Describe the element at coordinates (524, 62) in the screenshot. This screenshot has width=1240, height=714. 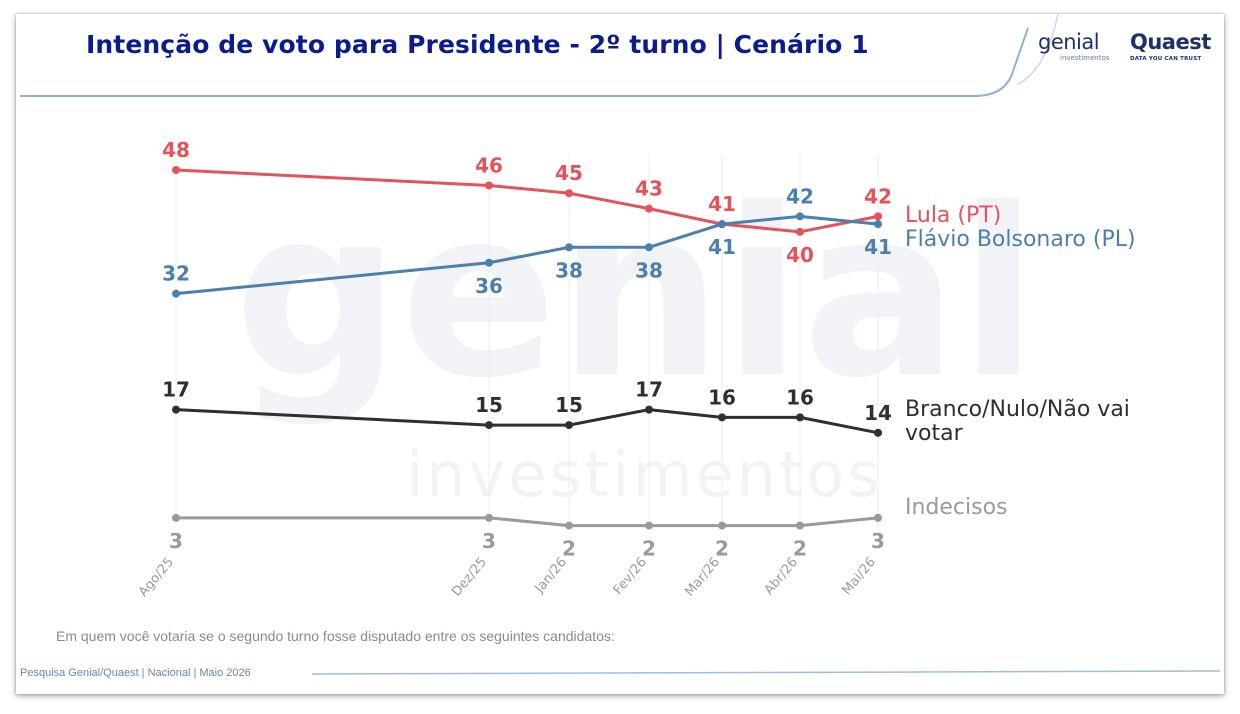
I see `header-rule` at that location.